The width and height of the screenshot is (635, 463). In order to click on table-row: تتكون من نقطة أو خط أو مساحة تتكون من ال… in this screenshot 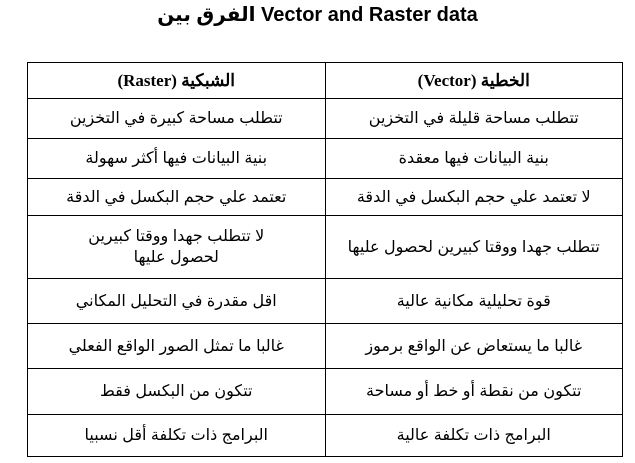, I will do `click(325, 391)`.